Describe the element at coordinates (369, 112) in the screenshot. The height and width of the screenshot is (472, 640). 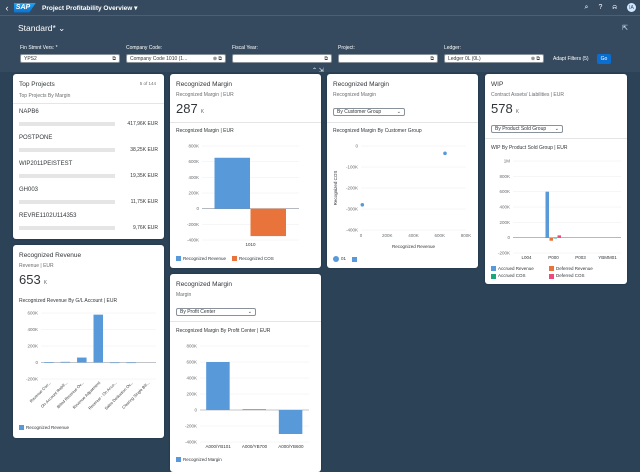
I see `customer-group-dropdown: By Customer Group ⌄` at that location.